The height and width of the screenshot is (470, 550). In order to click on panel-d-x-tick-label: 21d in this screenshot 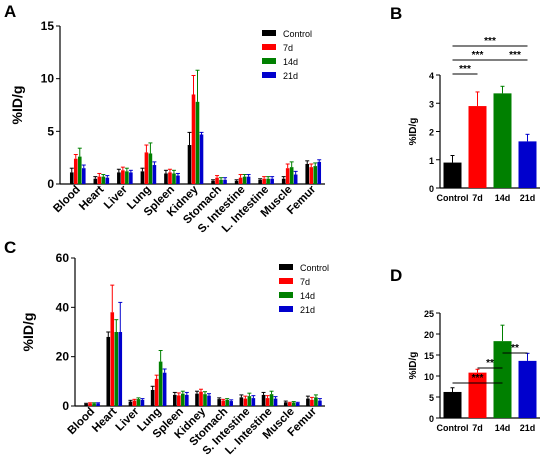, I will do `click(528, 428)`.